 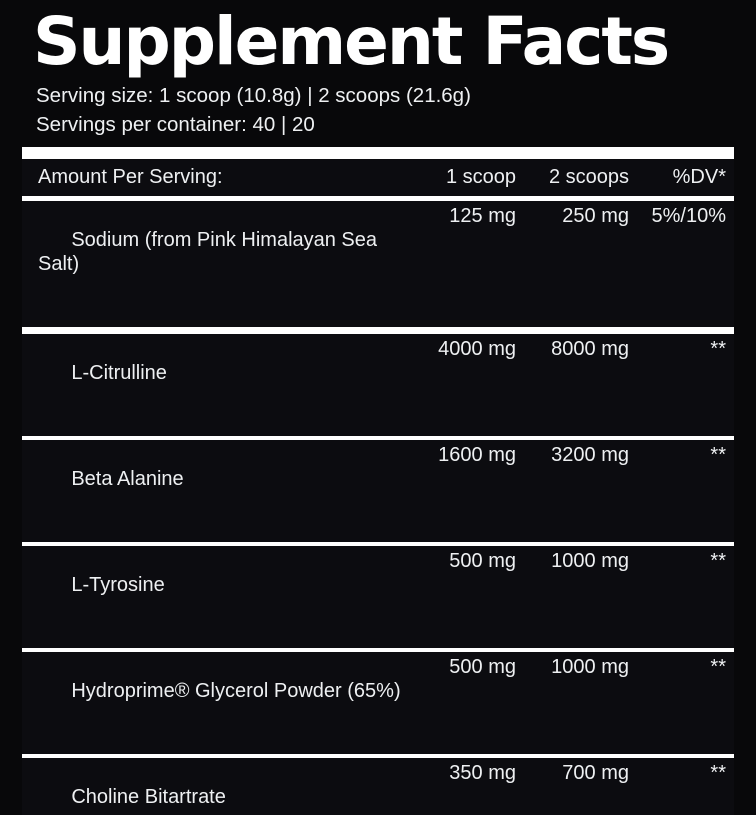 I want to click on amount-1-scoop: 350 mg, so click(x=482, y=773).